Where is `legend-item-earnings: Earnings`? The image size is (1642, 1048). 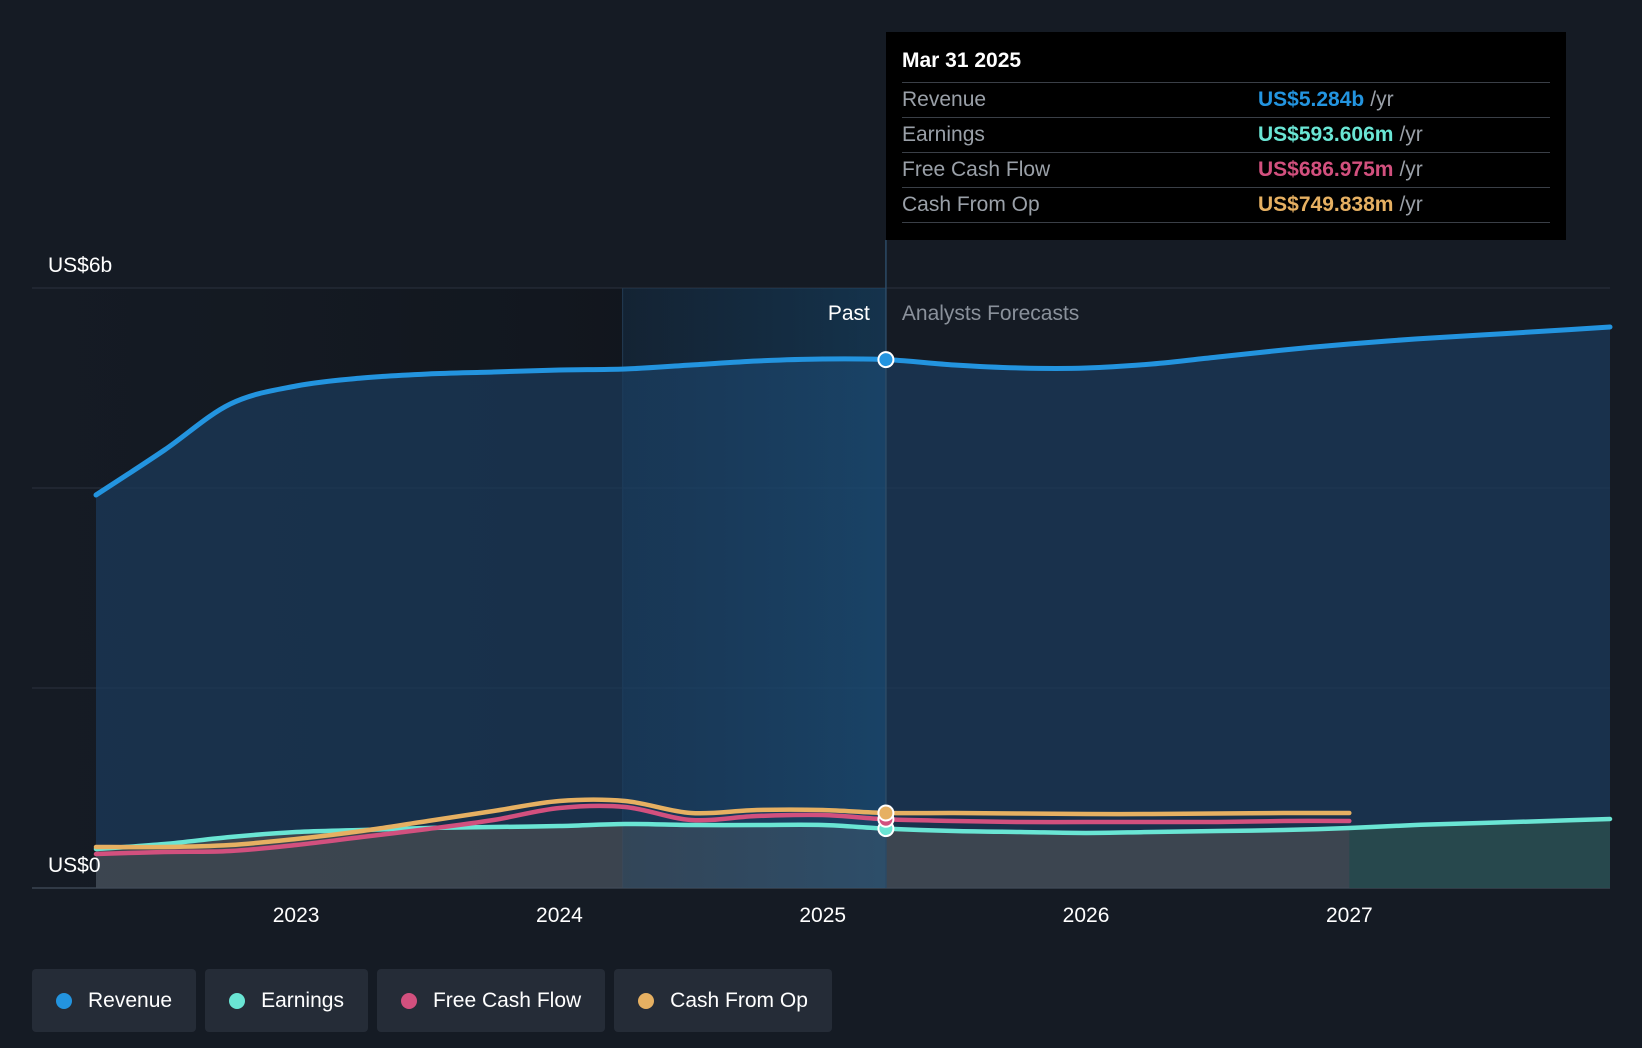 legend-item-earnings: Earnings is located at coordinates (286, 1000).